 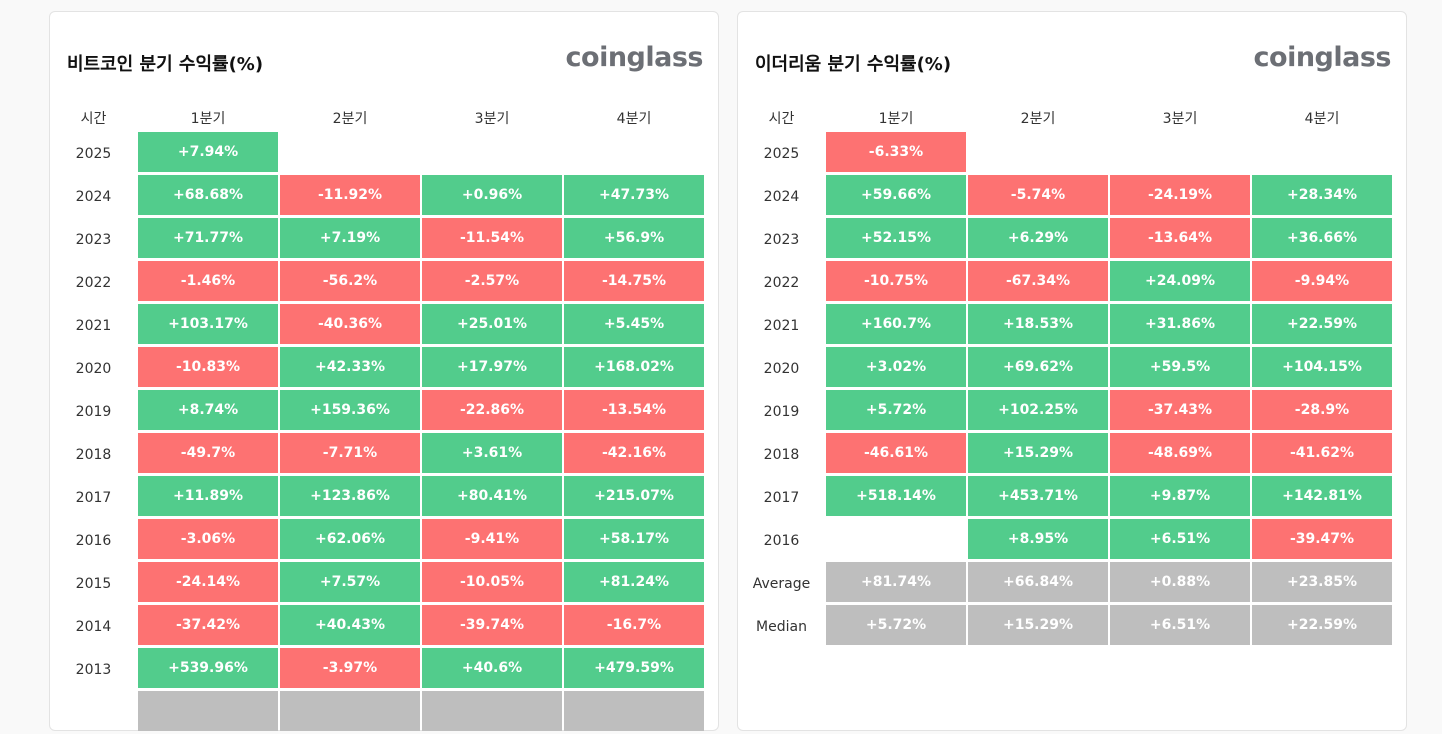 I want to click on panel-title: 이더리움 분기 수익률(%), so click(x=853, y=64).